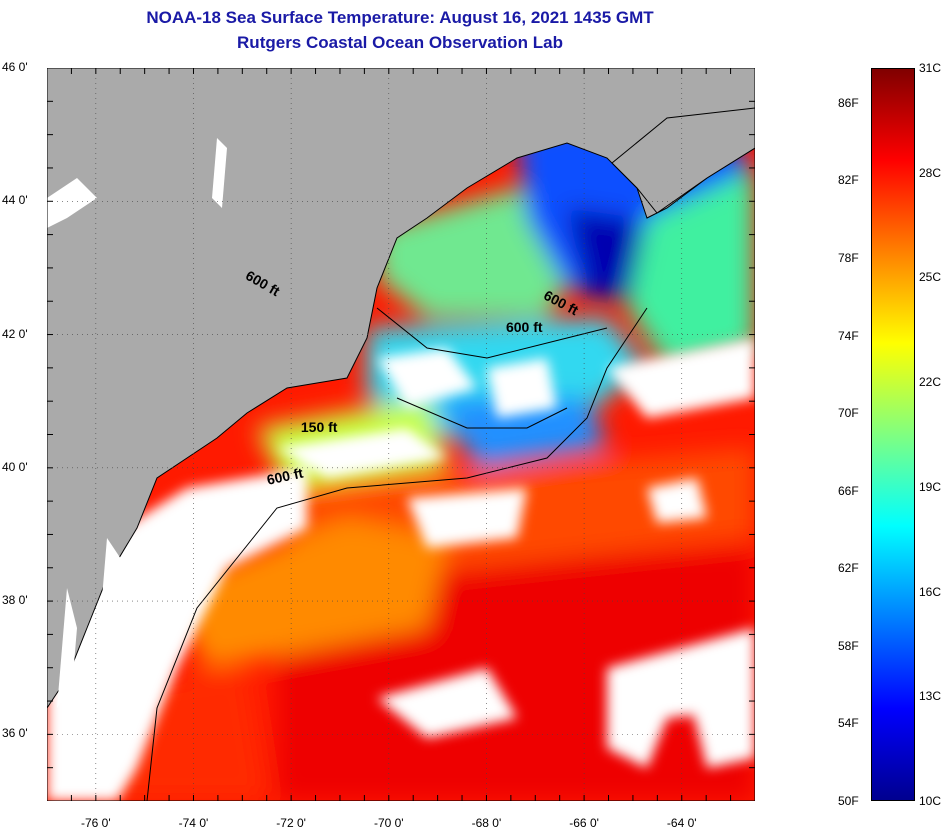  What do you see at coordinates (95, 823) in the screenshot?
I see `lon-tick-label: -76 0'` at bounding box center [95, 823].